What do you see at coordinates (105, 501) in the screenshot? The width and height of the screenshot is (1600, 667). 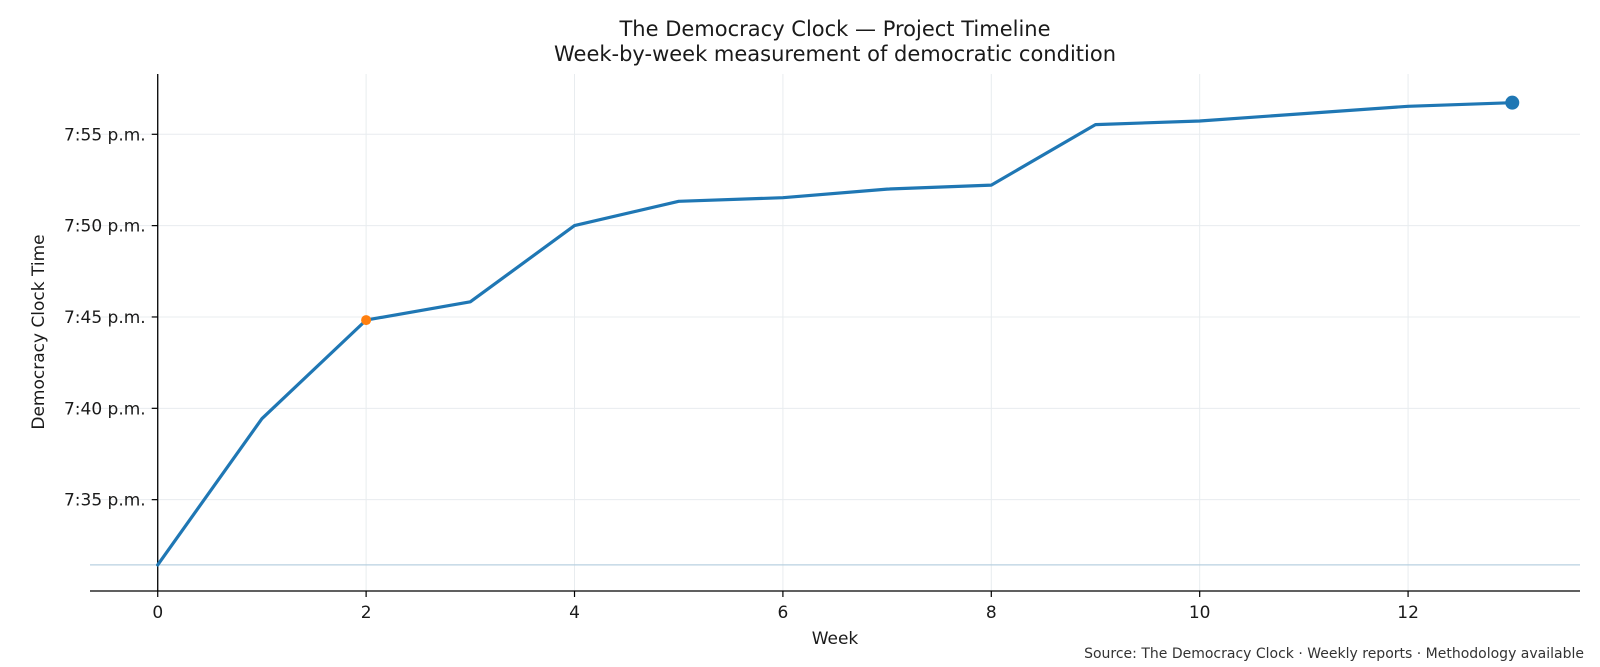 I see `y-tick-label: 7:35 p.m.` at bounding box center [105, 501].